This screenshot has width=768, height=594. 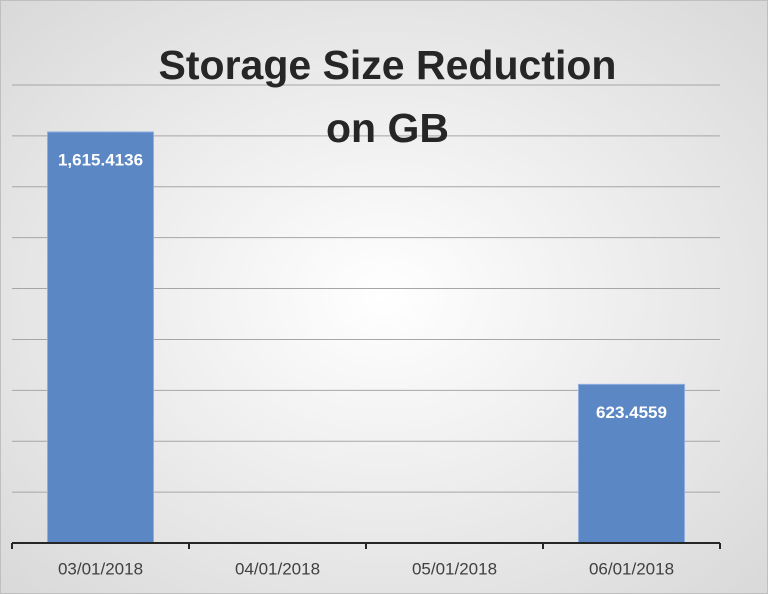 I want to click on x-tick-label: 03/01/2018, so click(x=100, y=568).